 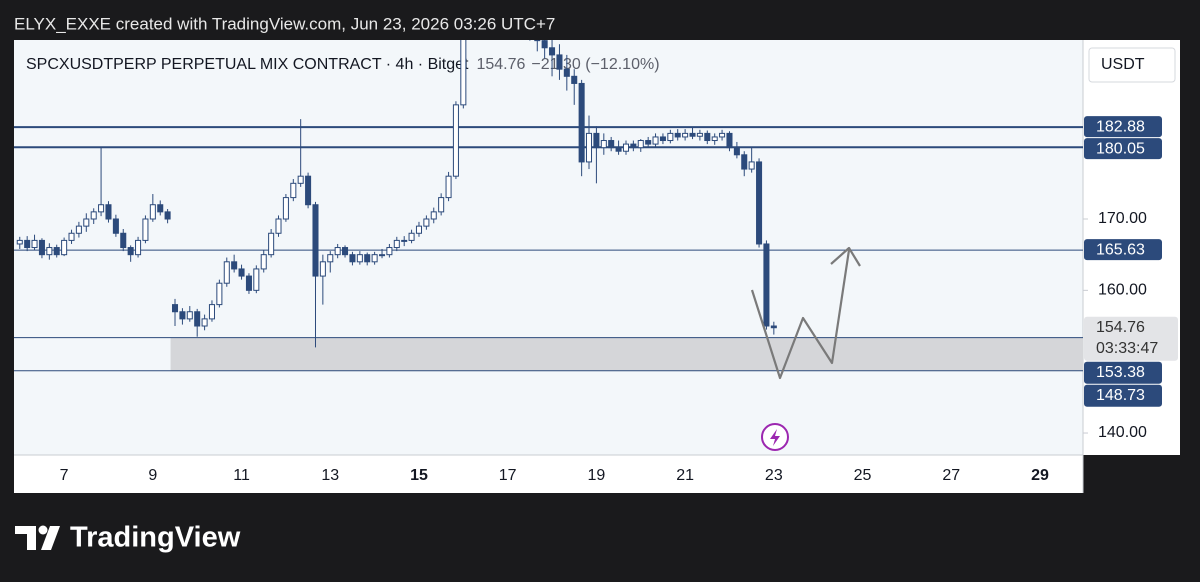 What do you see at coordinates (626, 354) in the screenshot?
I see `zone` at bounding box center [626, 354].